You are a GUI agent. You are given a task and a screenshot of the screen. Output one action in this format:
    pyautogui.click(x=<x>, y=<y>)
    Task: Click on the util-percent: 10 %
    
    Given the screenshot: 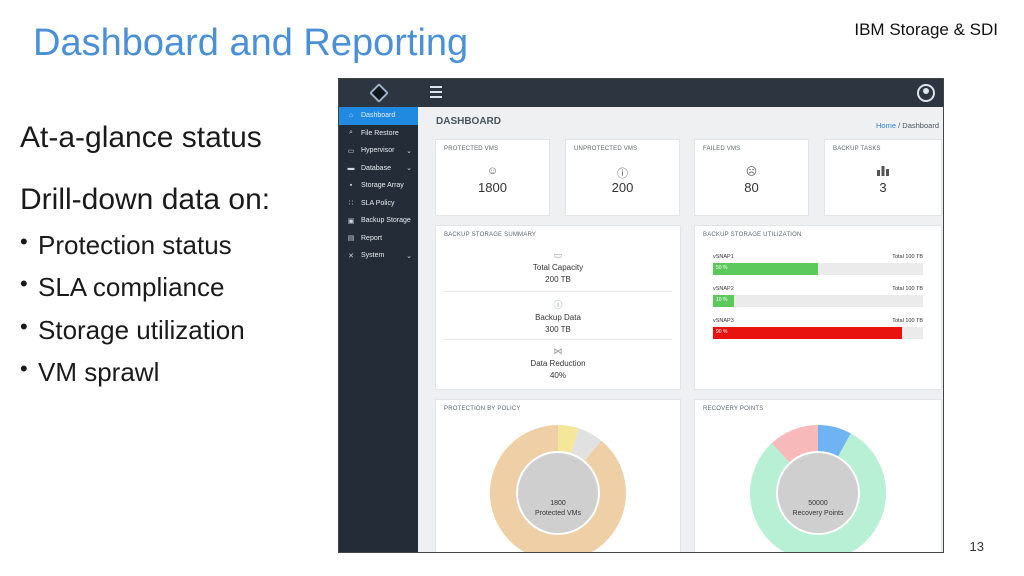 What is the action you would take?
    pyautogui.click(x=722, y=300)
    